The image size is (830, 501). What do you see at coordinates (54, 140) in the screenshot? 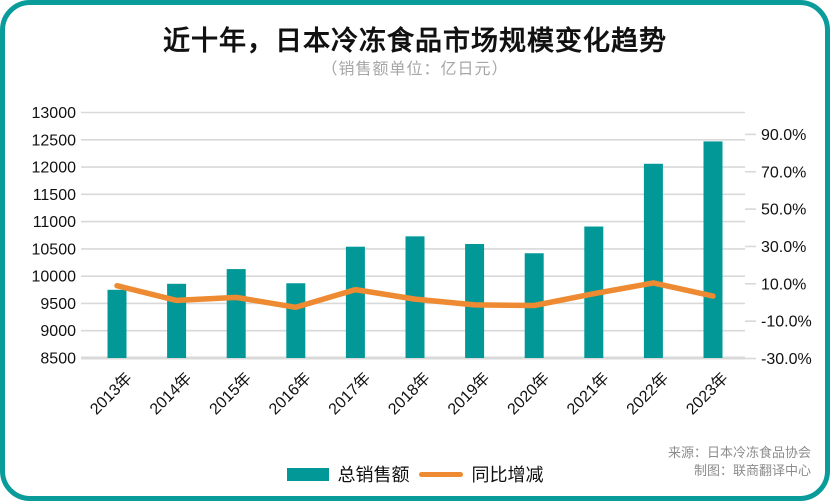
I see `left-axis-tick-label: 12500` at bounding box center [54, 140].